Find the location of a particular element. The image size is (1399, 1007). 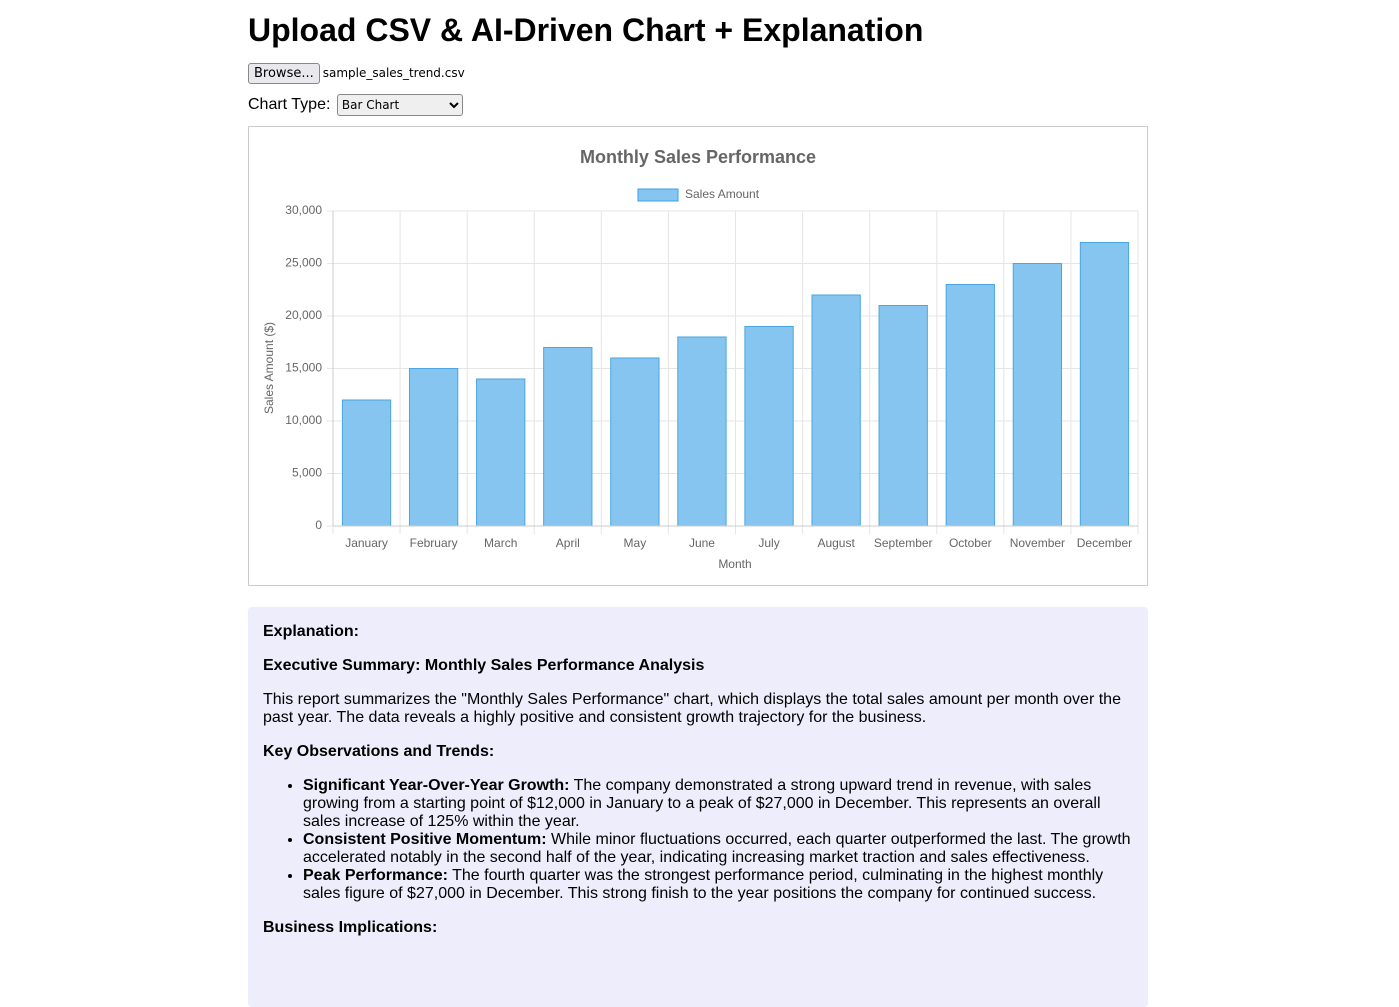

x-tick-label: November is located at coordinates (1037, 543).